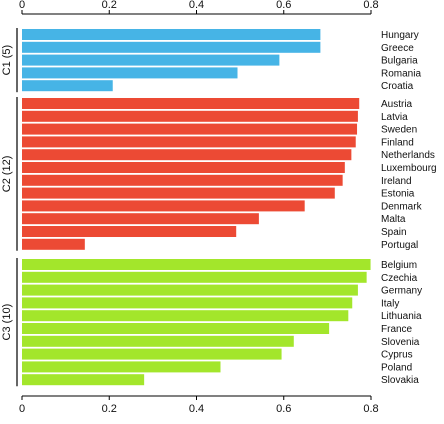 This screenshot has width=444, height=424. What do you see at coordinates (397, 355) in the screenshot?
I see `category-label: Cyprus` at bounding box center [397, 355].